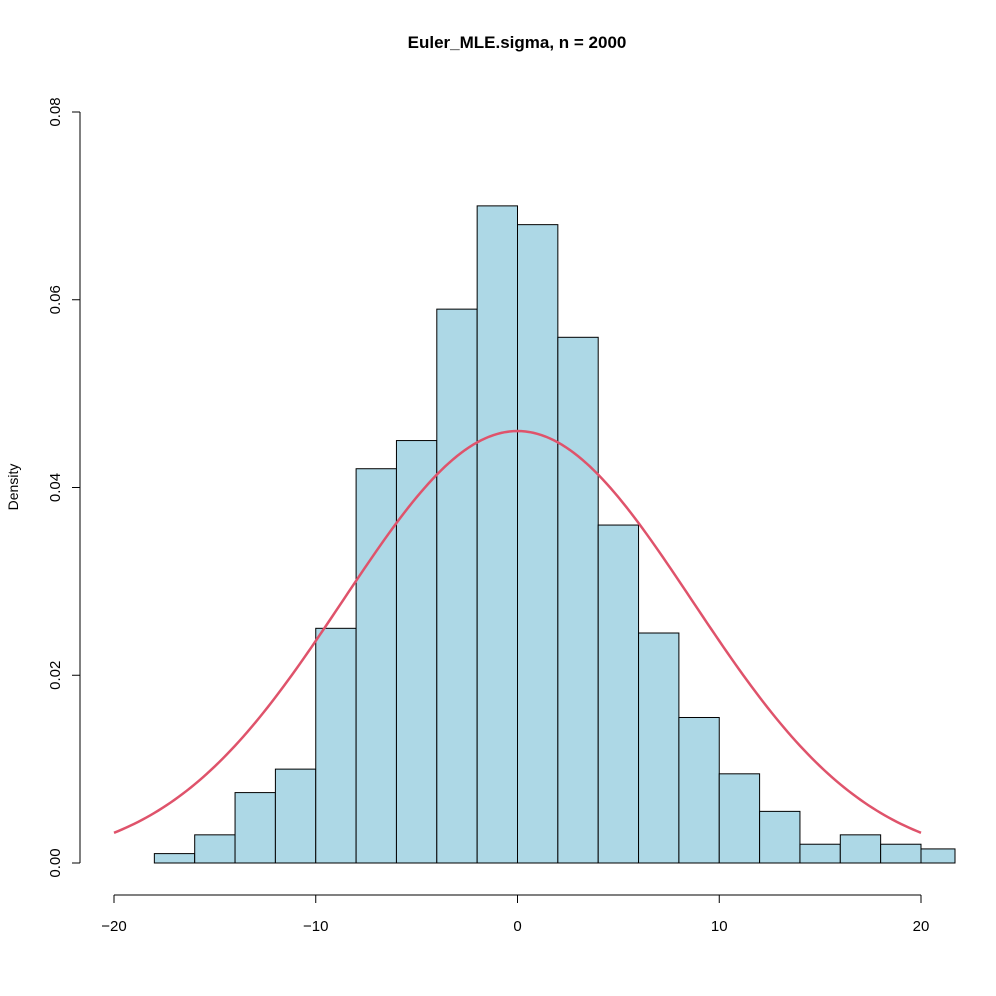 The width and height of the screenshot is (996, 996). What do you see at coordinates (55, 111) in the screenshot?
I see `y-tick-label: 0.08` at bounding box center [55, 111].